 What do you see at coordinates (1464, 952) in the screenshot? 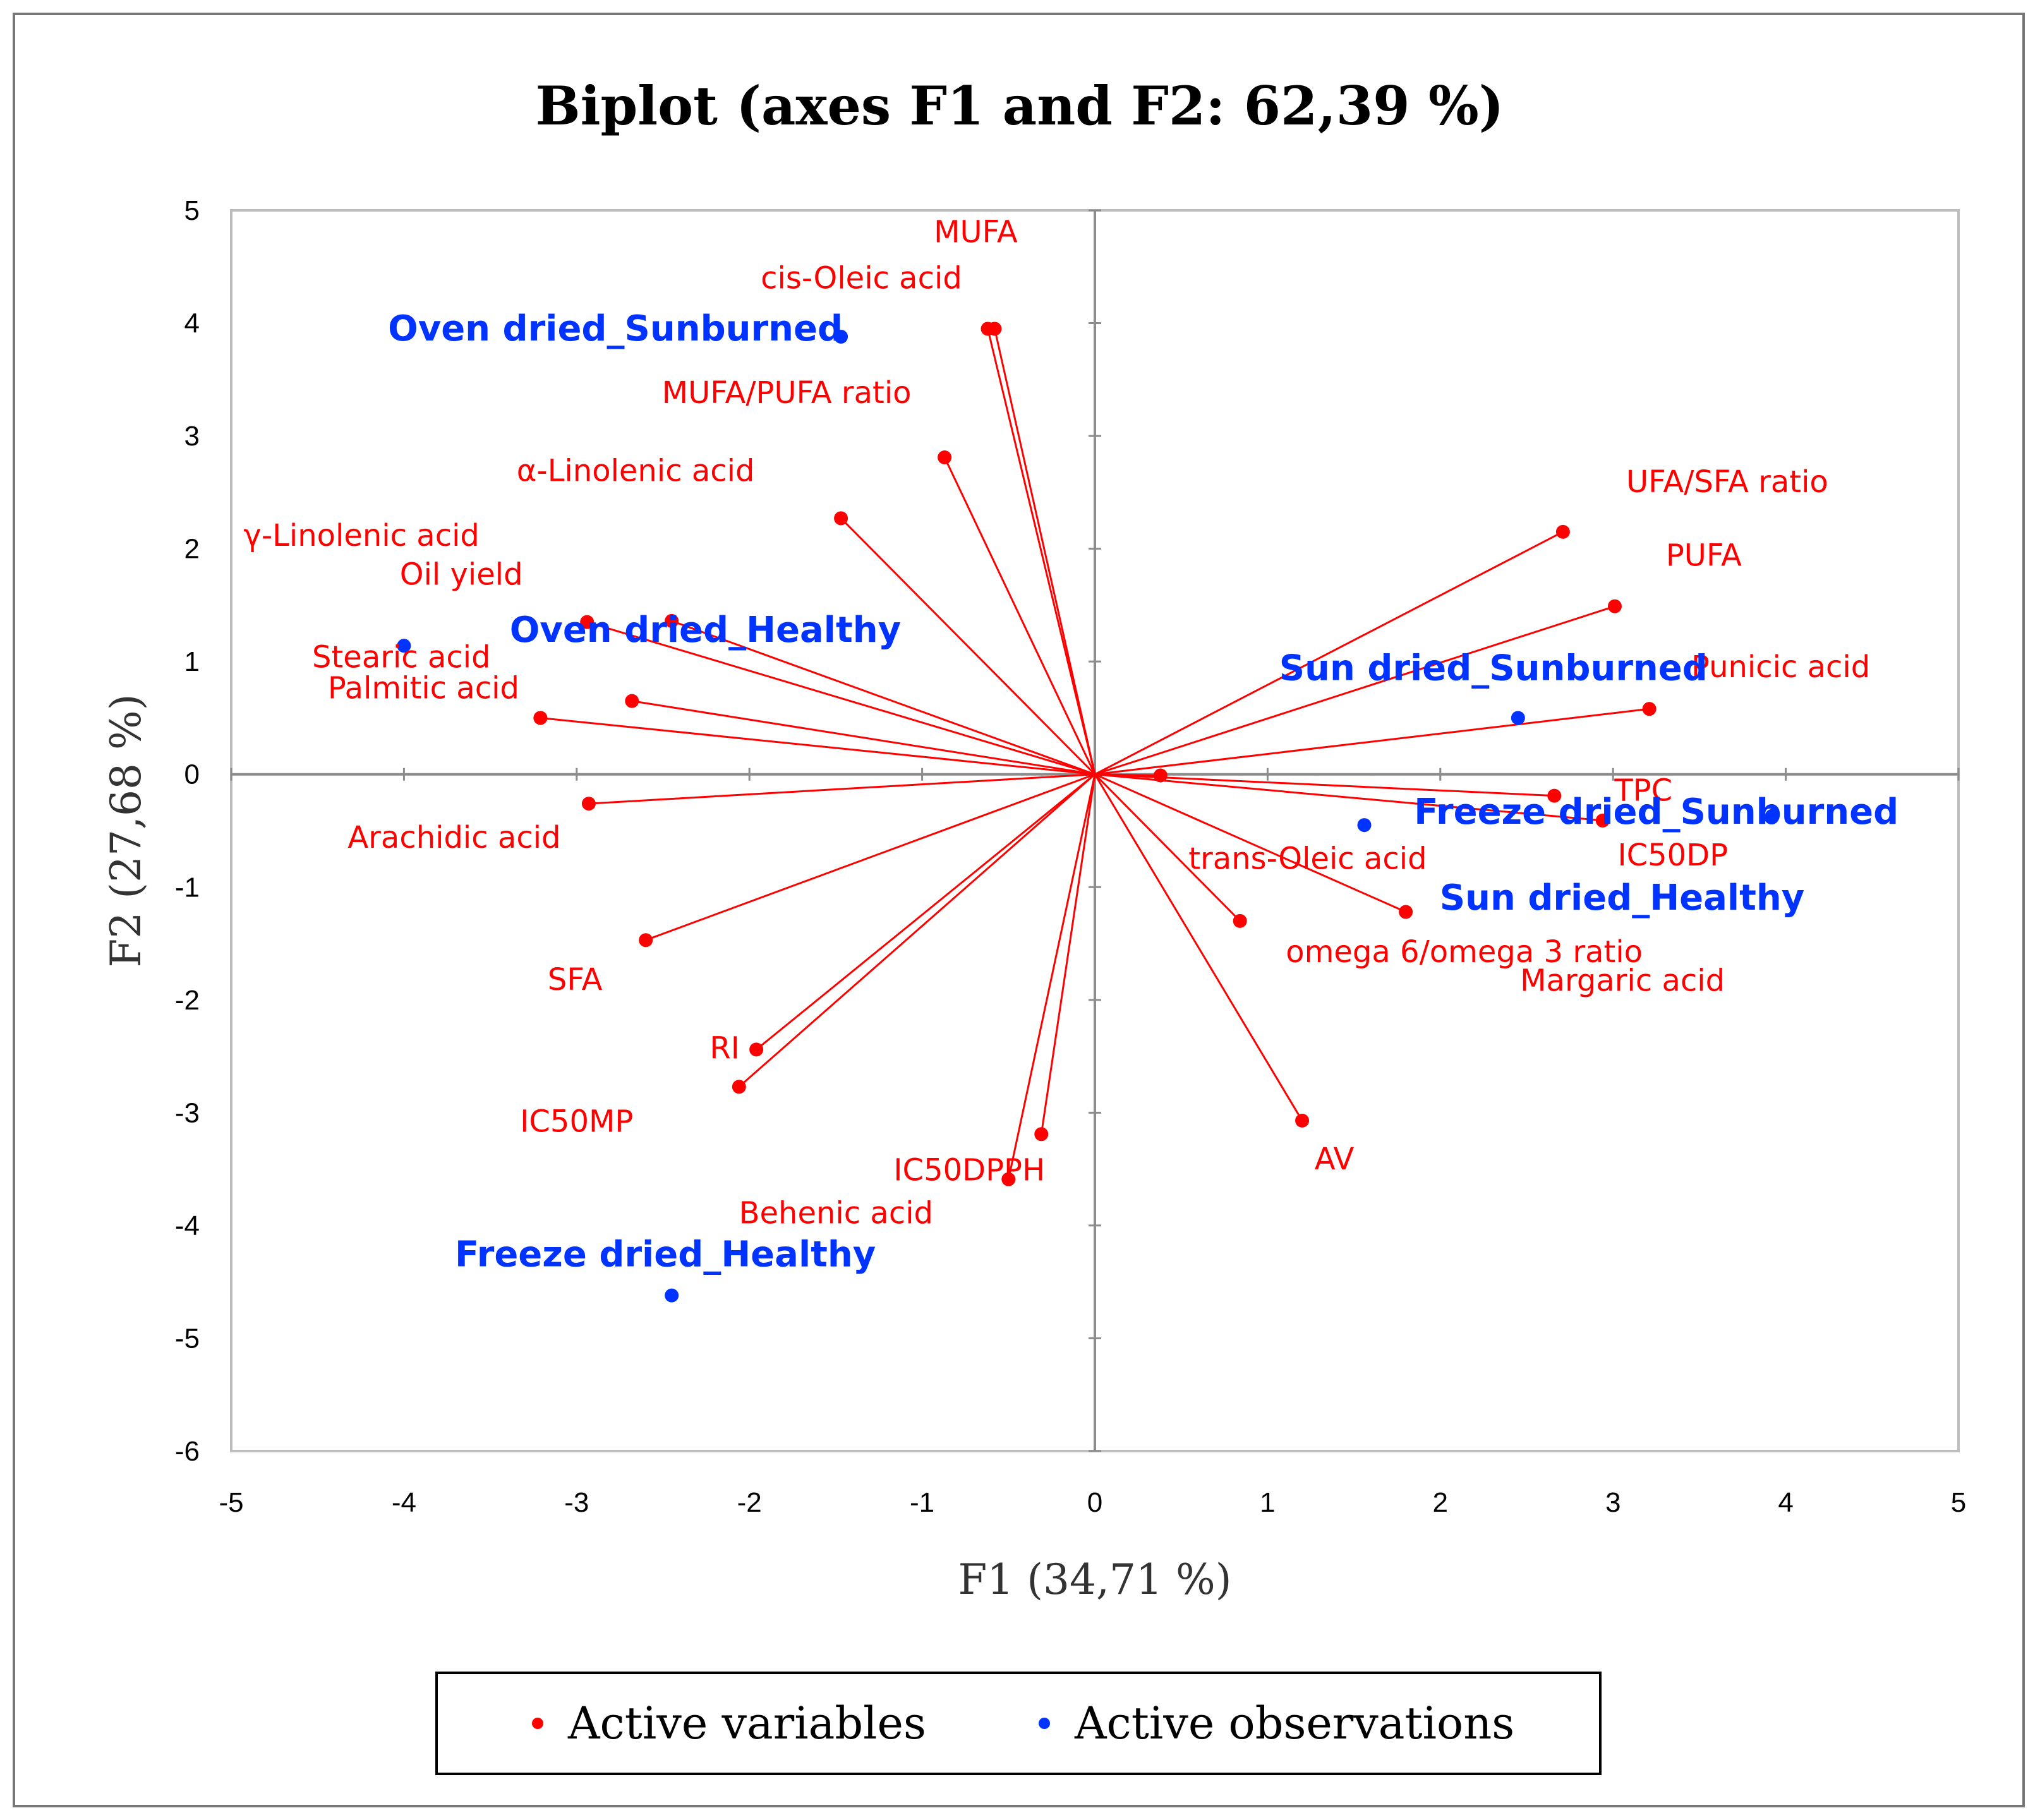
I see `variable-label-omega-6-omega-3-ratio: omega 6/omega 3 ratio` at bounding box center [1464, 952].